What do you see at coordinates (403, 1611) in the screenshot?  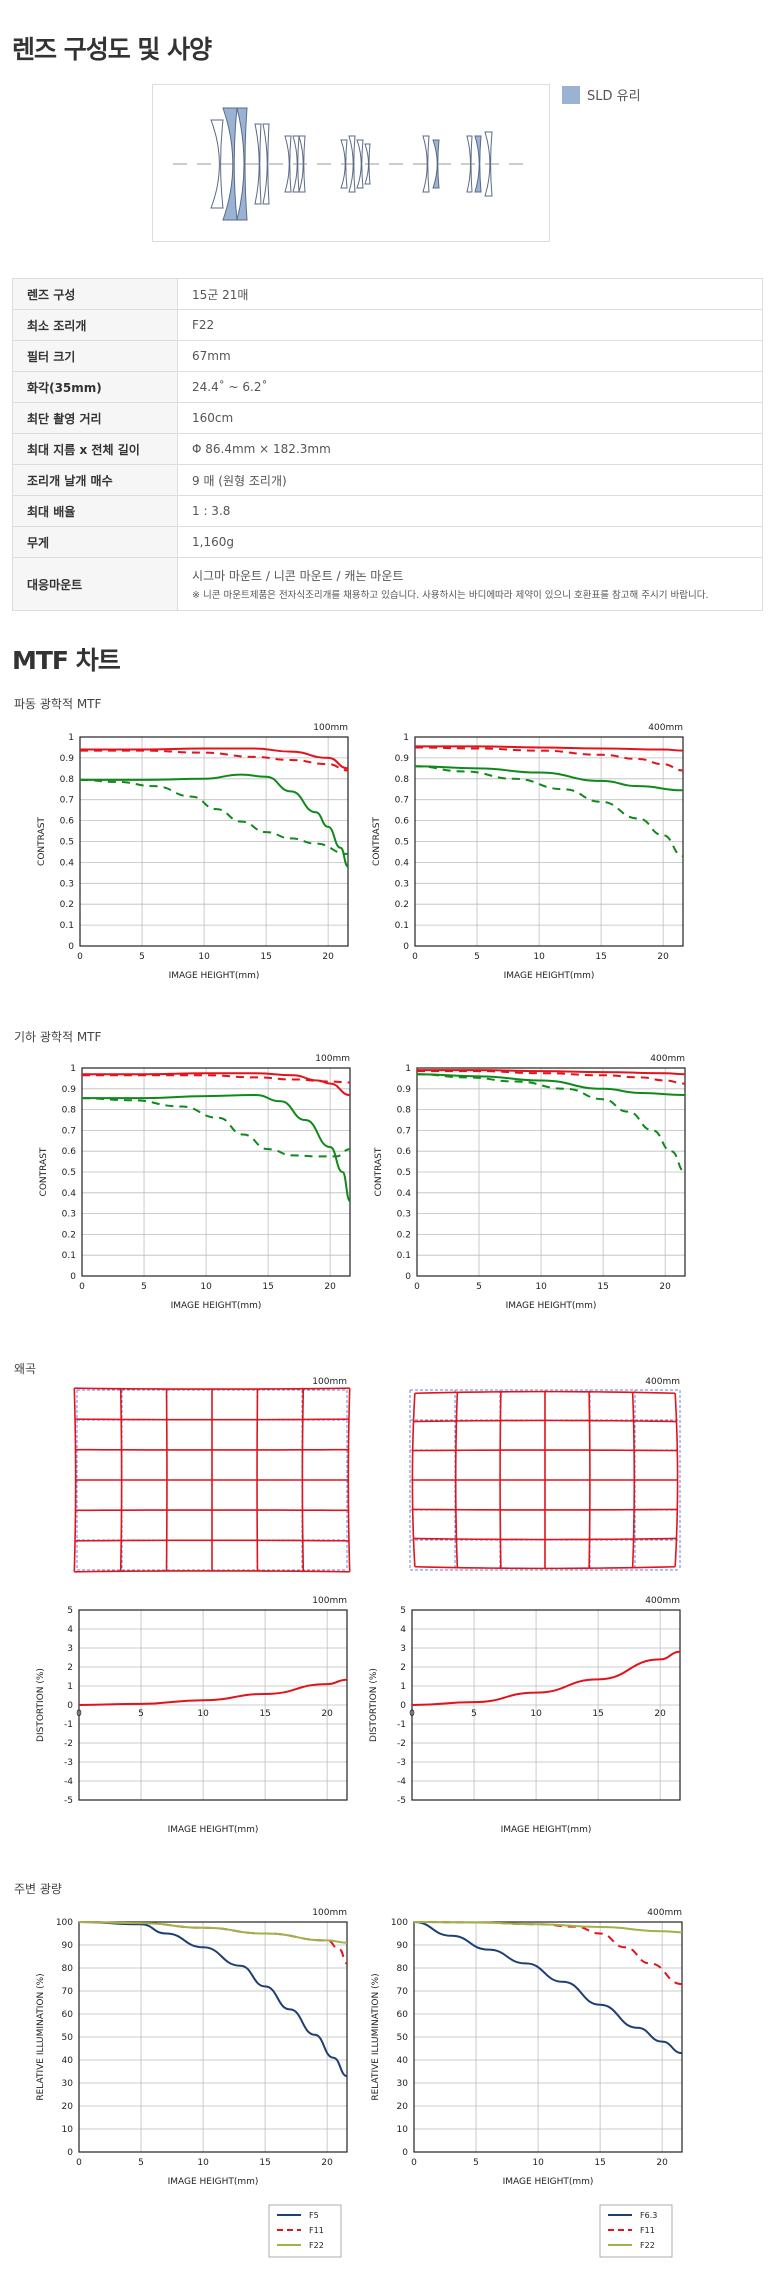 I see `y-tick-label: 5` at bounding box center [403, 1611].